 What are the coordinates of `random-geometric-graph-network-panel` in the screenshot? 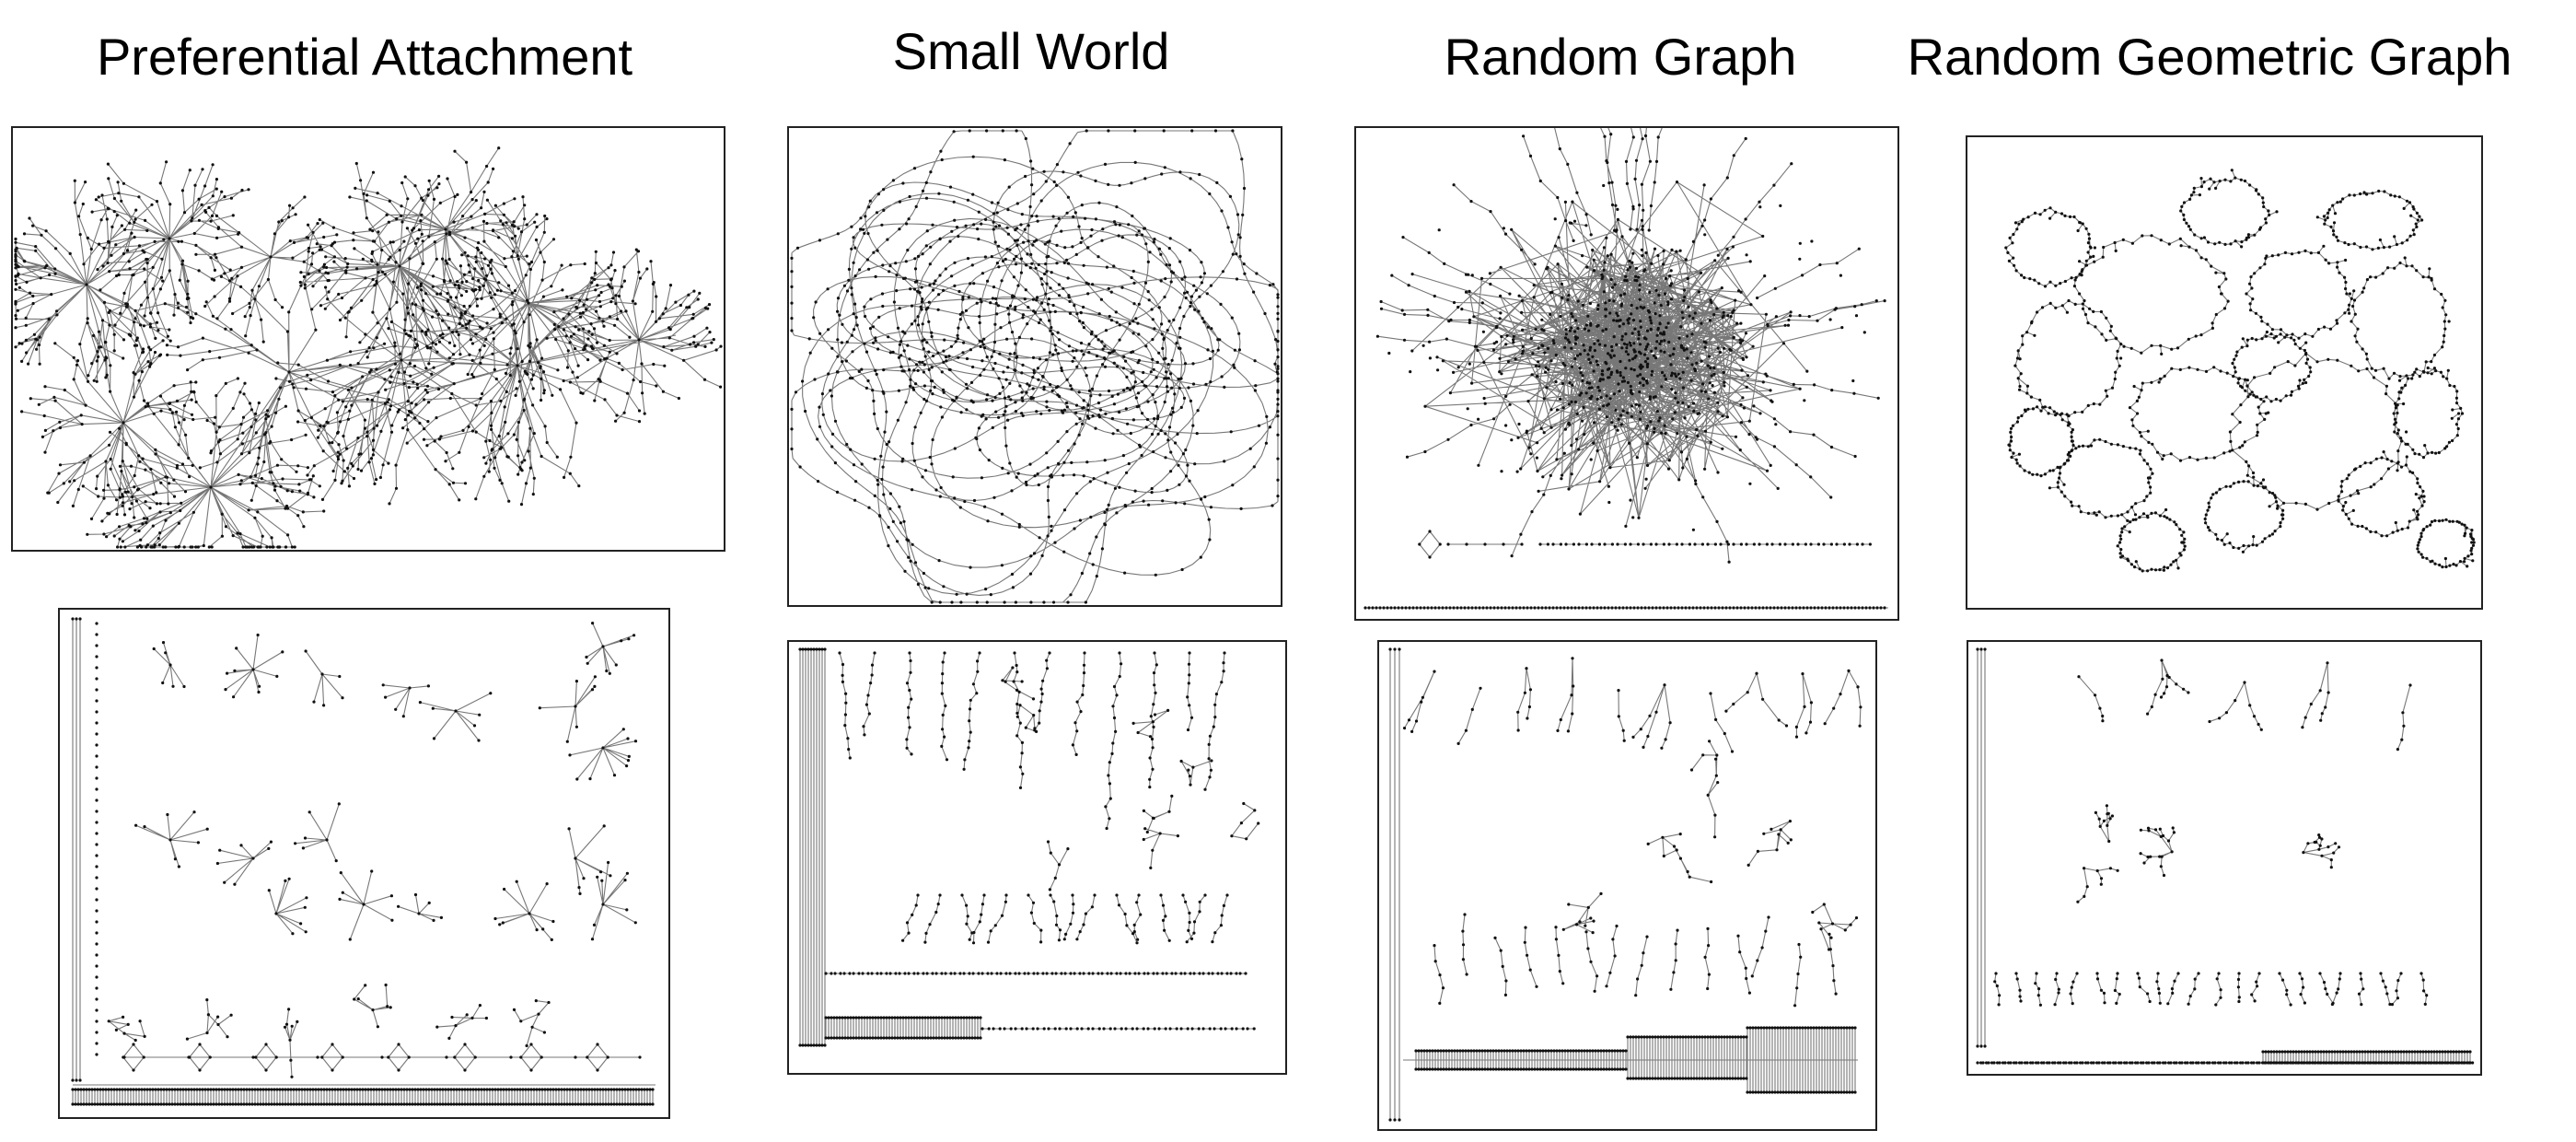 It's located at (2224, 373).